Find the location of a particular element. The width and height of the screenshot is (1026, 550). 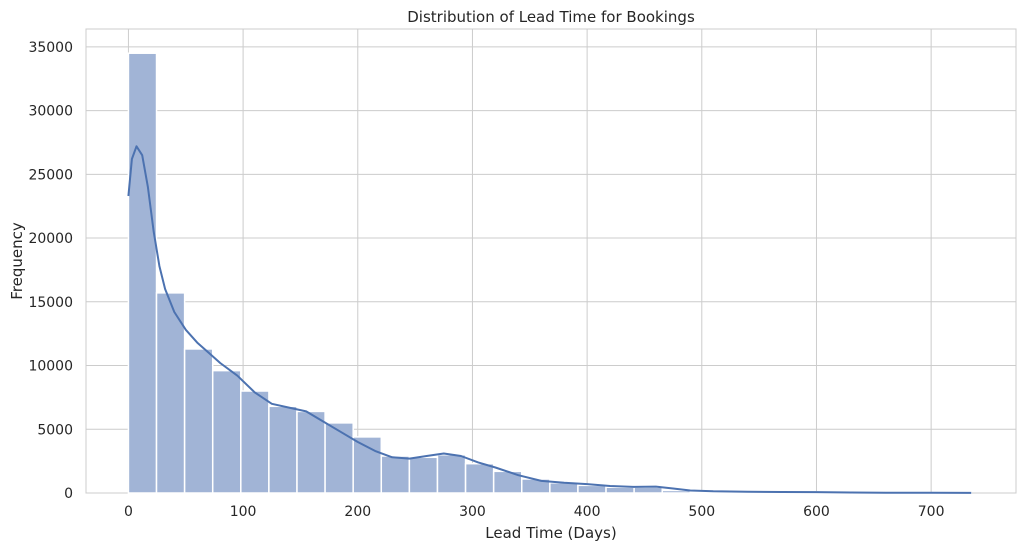

y-tick-label: 5000 is located at coordinates (55, 430).